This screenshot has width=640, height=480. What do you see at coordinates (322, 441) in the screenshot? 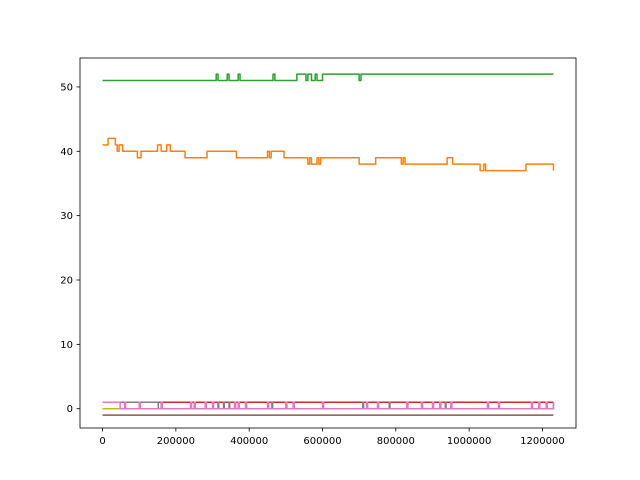
I see `x-tick-label: 600000` at bounding box center [322, 441].